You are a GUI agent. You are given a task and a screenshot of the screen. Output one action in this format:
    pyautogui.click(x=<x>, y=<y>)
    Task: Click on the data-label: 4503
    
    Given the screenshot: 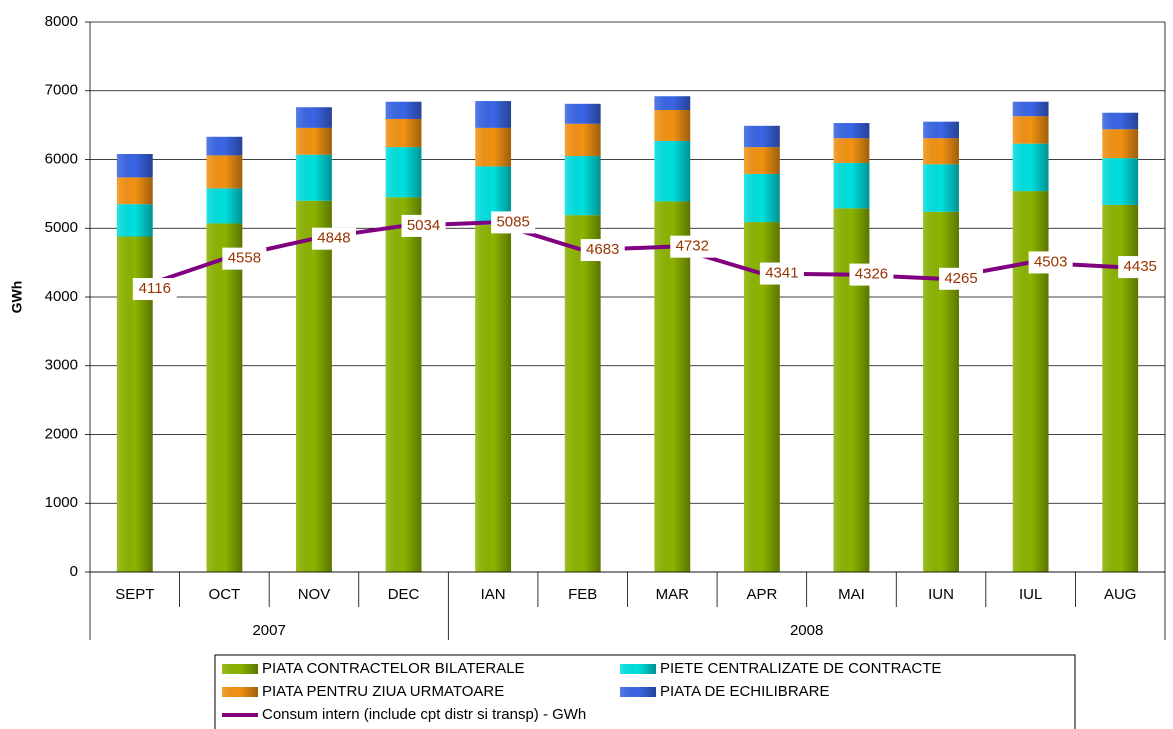 What is the action you would take?
    pyautogui.click(x=1050, y=261)
    